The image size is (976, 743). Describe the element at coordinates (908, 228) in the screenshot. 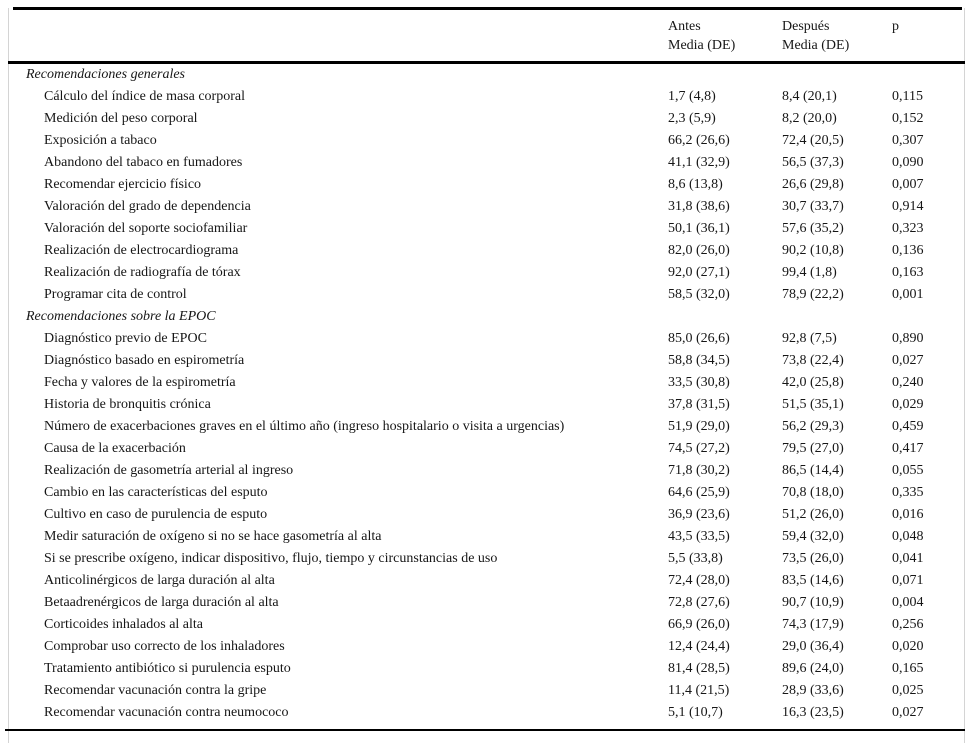

I see `cell-p: 0,323` at that location.